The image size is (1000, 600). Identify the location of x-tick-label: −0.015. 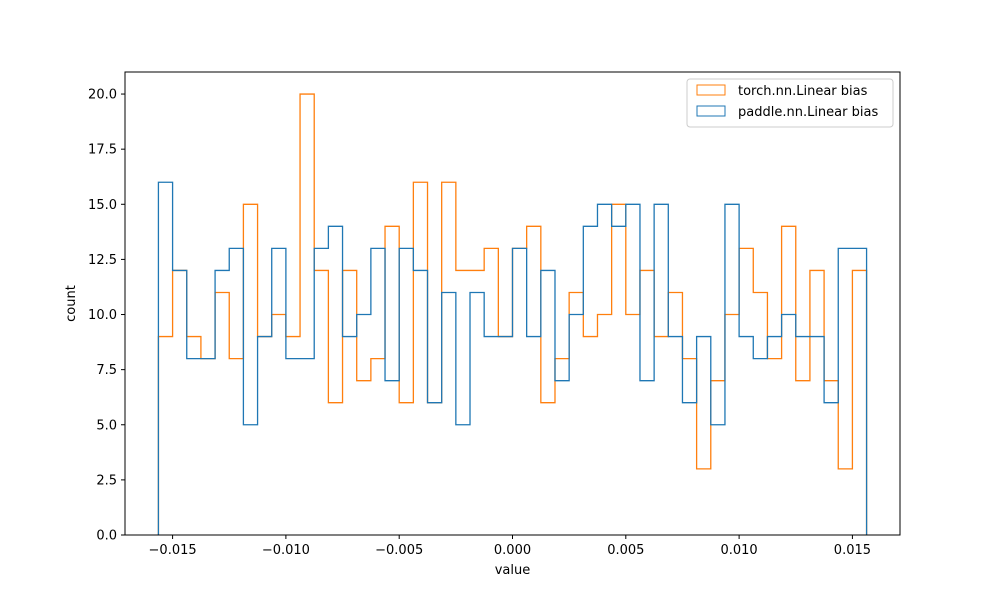
(173, 550).